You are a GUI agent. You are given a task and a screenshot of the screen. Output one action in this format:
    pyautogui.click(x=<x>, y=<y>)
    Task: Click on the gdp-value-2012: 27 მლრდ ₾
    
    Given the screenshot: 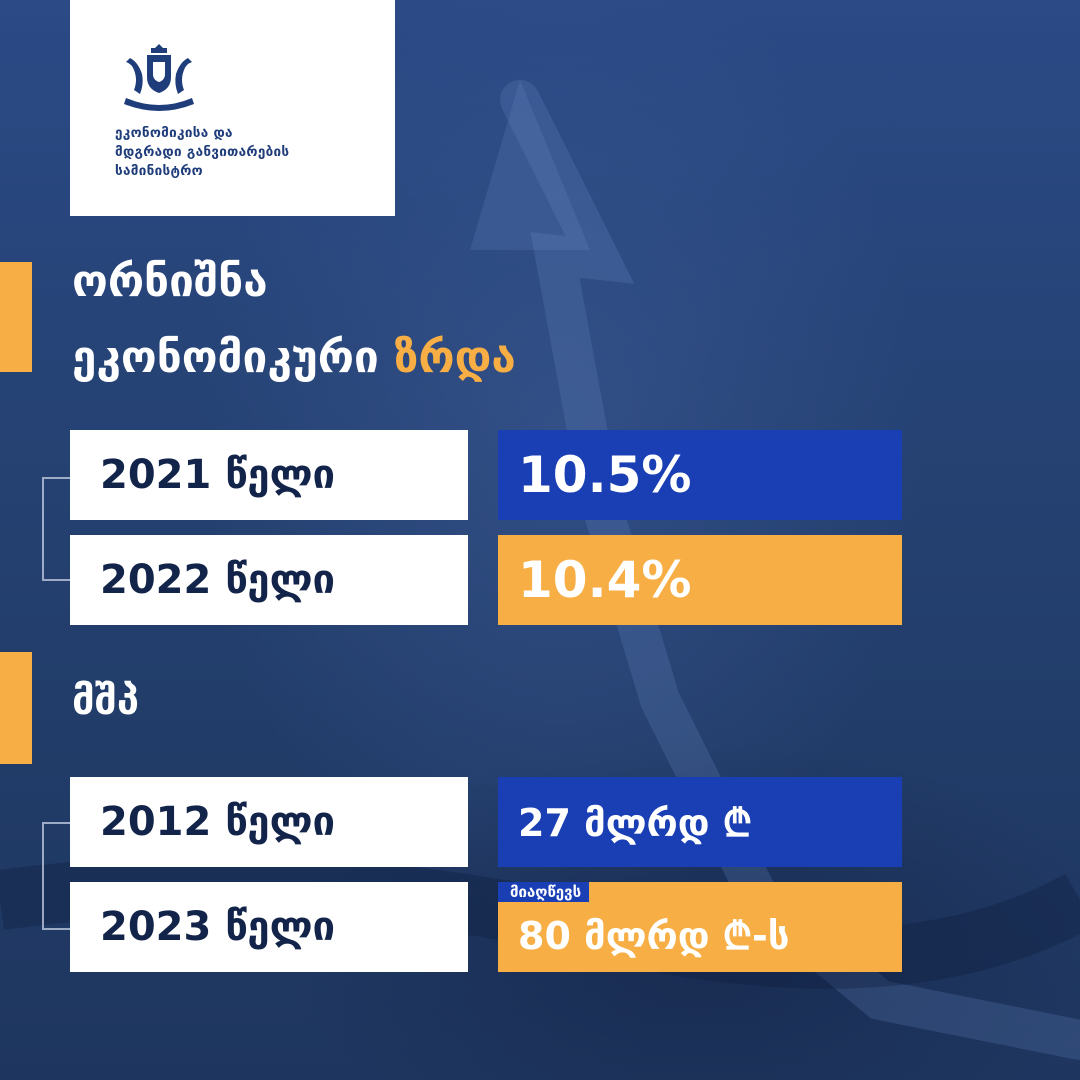 What is the action you would take?
    pyautogui.click(x=700, y=822)
    